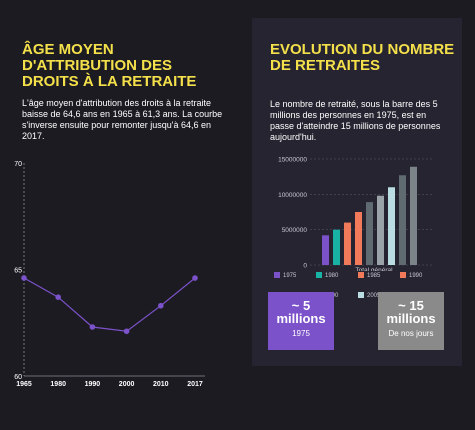 This screenshot has height=430, width=475. I want to click on stat-now-label: De nos jours, so click(411, 333).